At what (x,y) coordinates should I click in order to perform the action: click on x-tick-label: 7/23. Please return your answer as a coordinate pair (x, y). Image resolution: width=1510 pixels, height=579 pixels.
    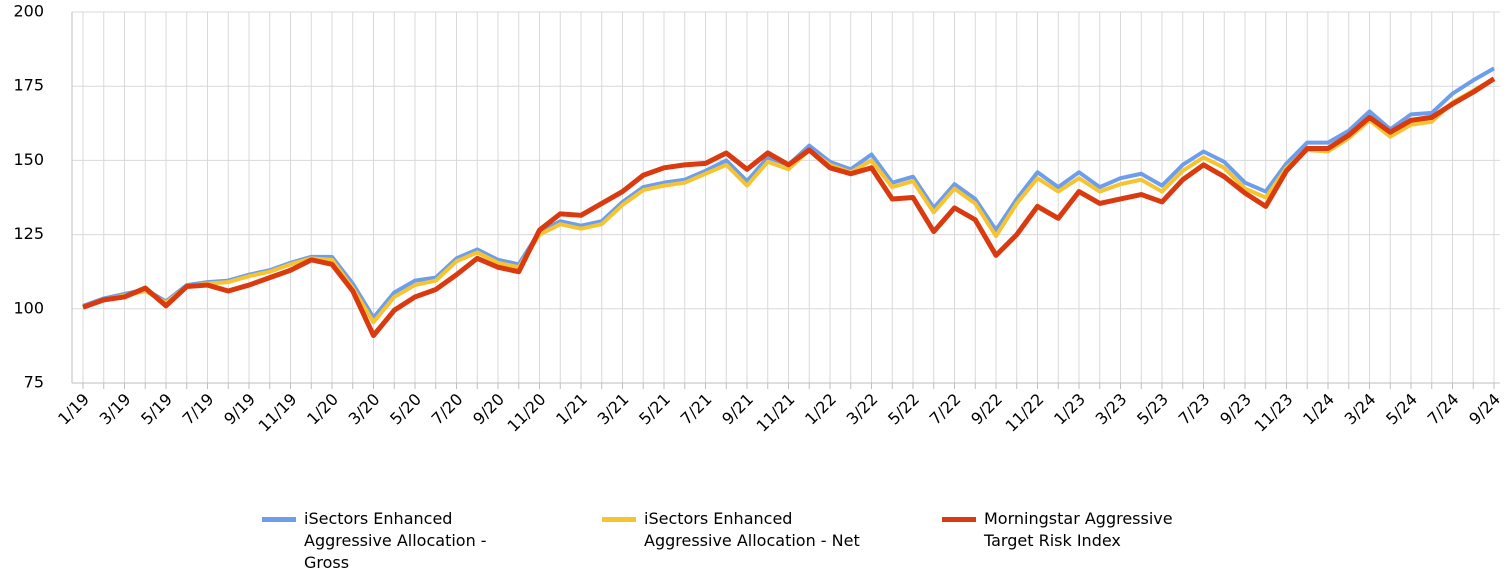
    Looking at the image, I should click on (1194, 409).